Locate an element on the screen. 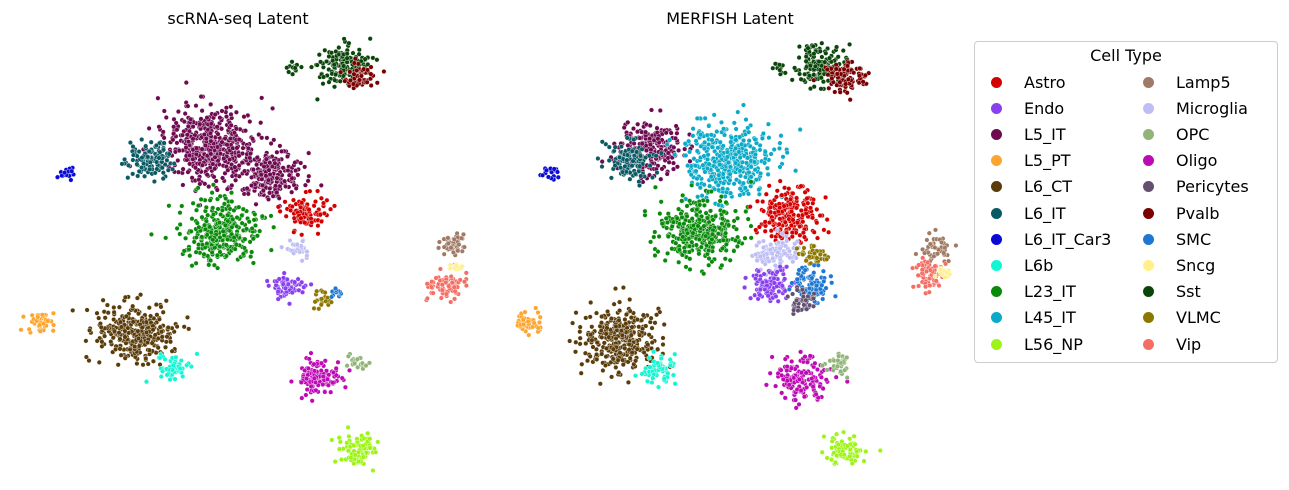 This screenshot has width=1289, height=490. data-point-Vip is located at coordinates (460, 280).